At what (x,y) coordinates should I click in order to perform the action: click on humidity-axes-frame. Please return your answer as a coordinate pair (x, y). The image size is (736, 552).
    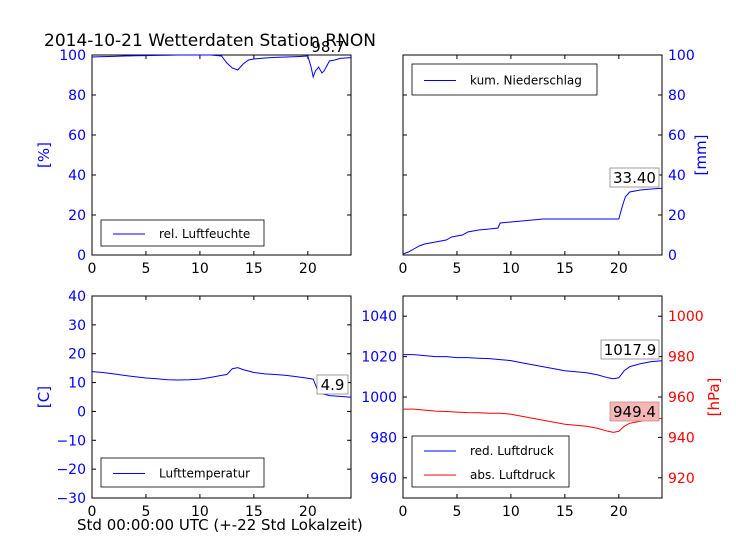
    Looking at the image, I should click on (221, 155).